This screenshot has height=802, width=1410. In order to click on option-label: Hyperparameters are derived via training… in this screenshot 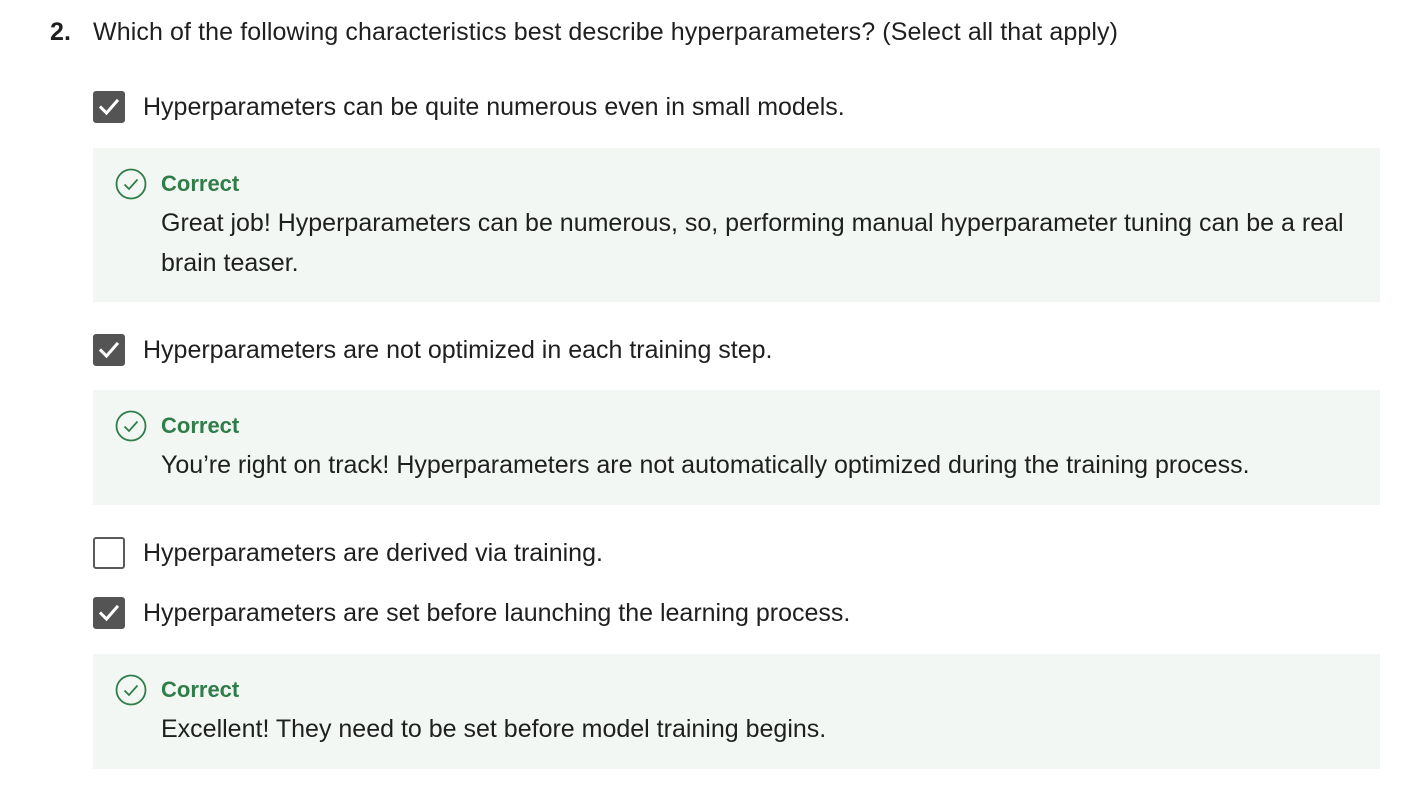, I will do `click(373, 553)`.